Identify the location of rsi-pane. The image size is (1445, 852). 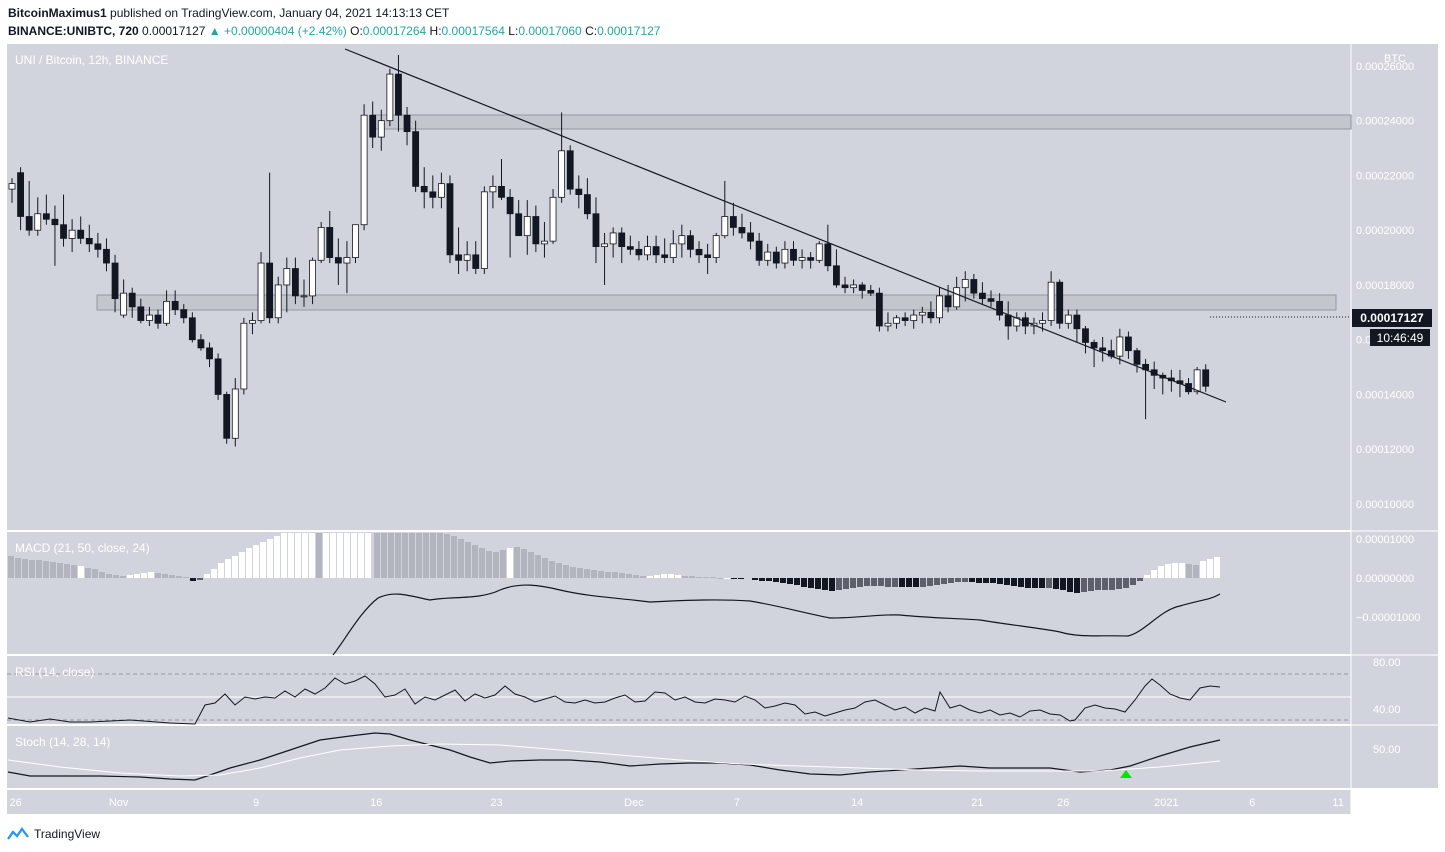
(679, 690).